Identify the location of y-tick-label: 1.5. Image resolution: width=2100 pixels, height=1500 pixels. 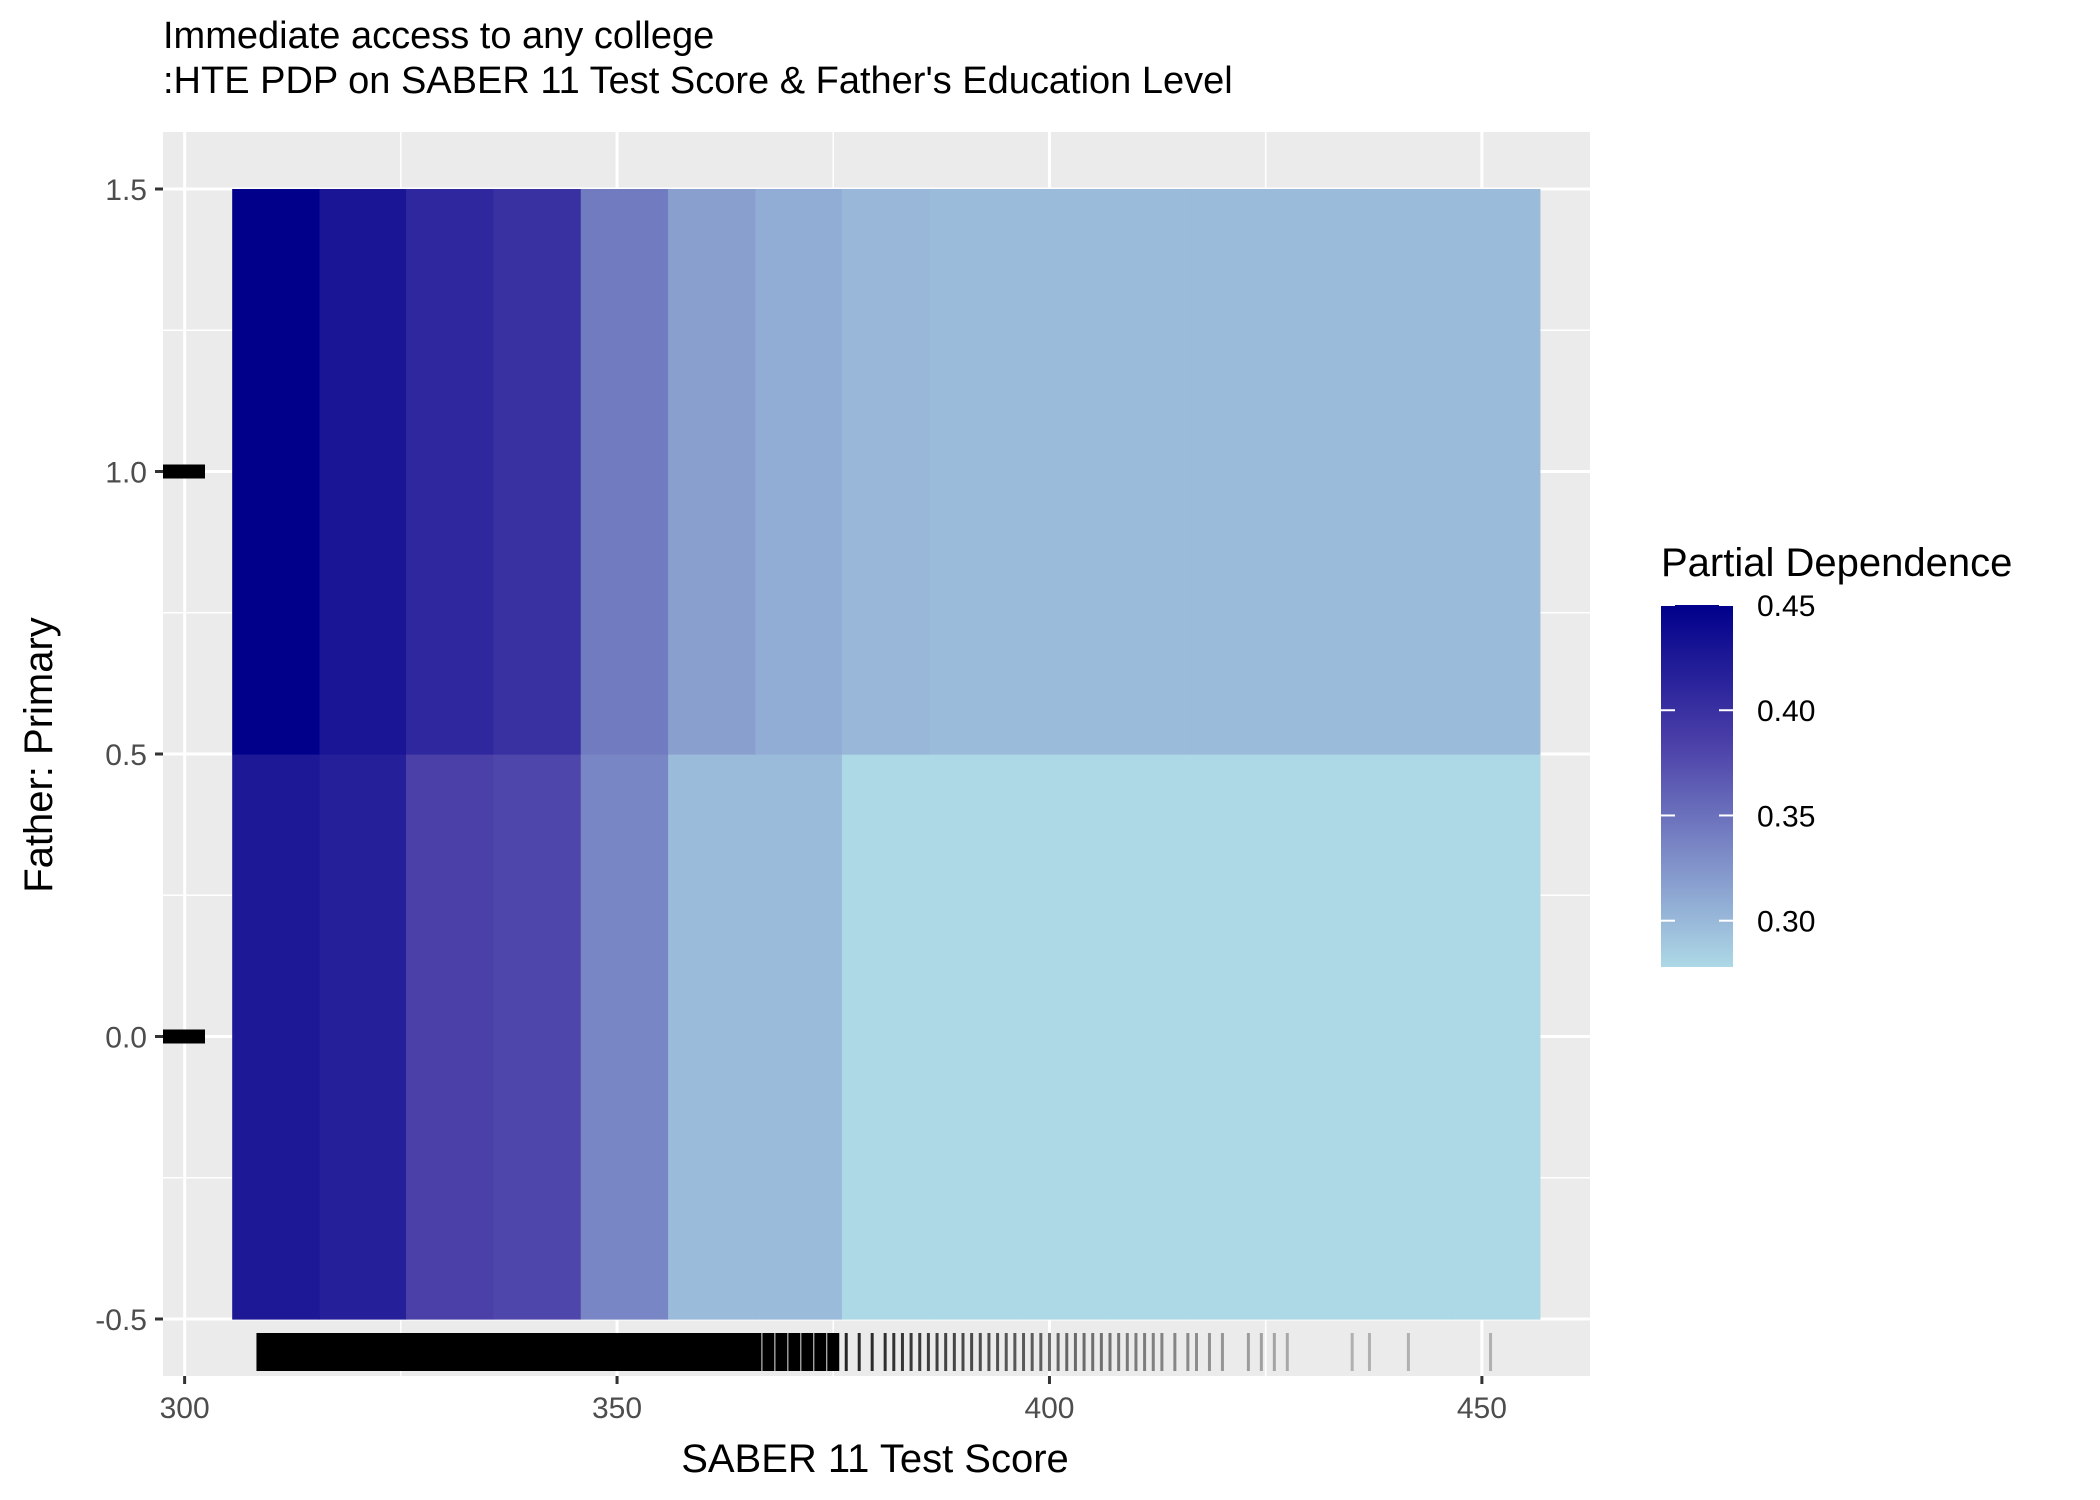
(126, 190).